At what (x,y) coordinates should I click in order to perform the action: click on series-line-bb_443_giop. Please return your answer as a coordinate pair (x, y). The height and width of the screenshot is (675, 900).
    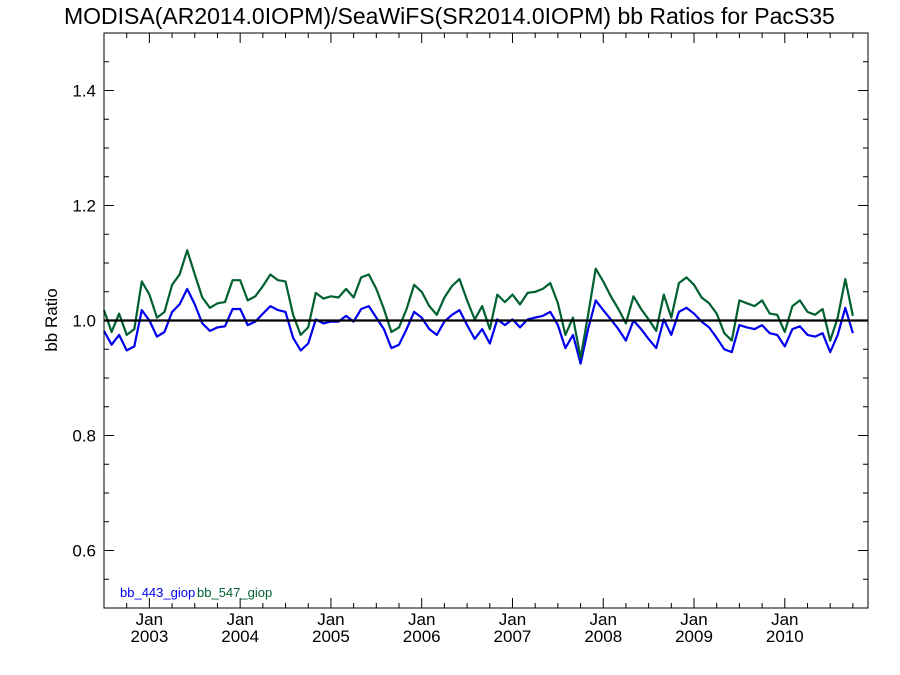
    Looking at the image, I should click on (478, 326).